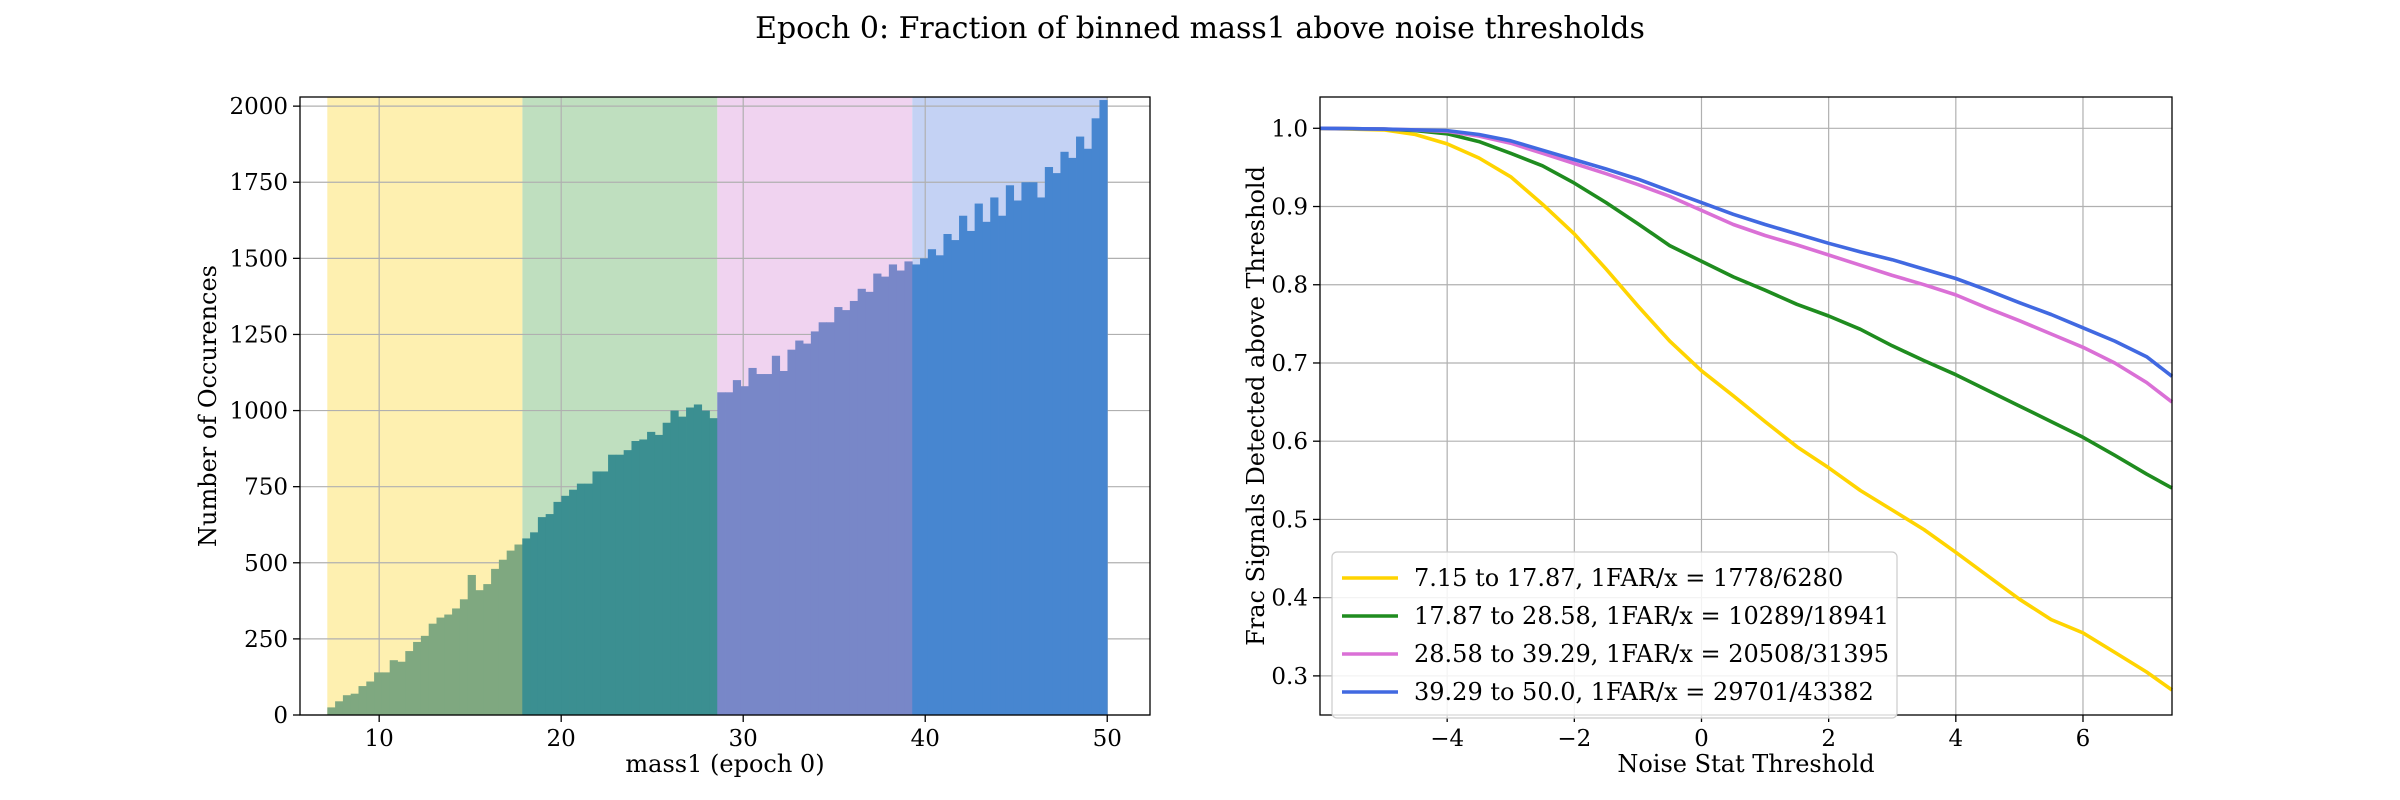 This screenshot has width=2400, height=800. What do you see at coordinates (1289, 442) in the screenshot?
I see `threshold-y-tick-label: 0.6` at bounding box center [1289, 442].